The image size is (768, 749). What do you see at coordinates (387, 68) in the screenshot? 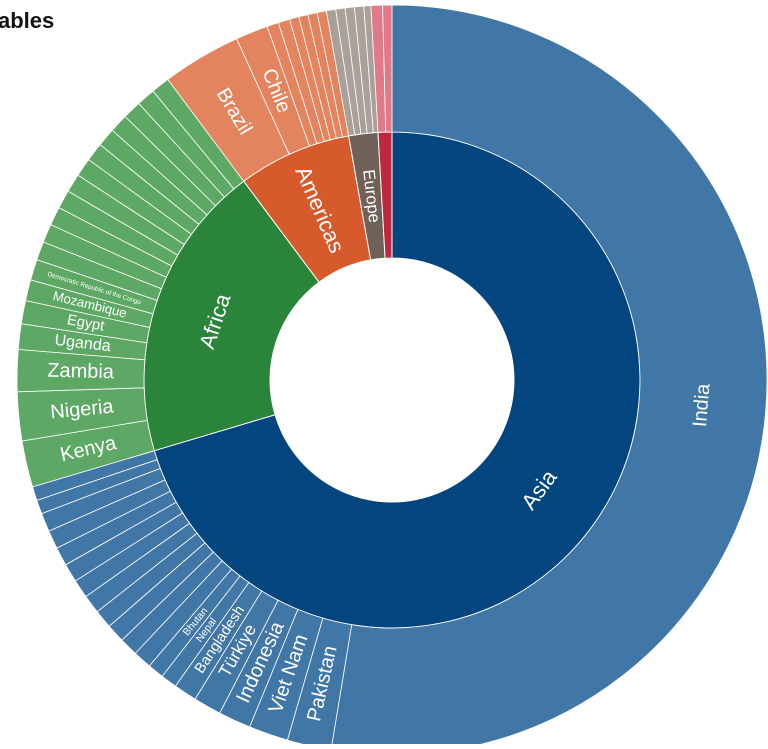
I see `outer-segment` at bounding box center [387, 68].